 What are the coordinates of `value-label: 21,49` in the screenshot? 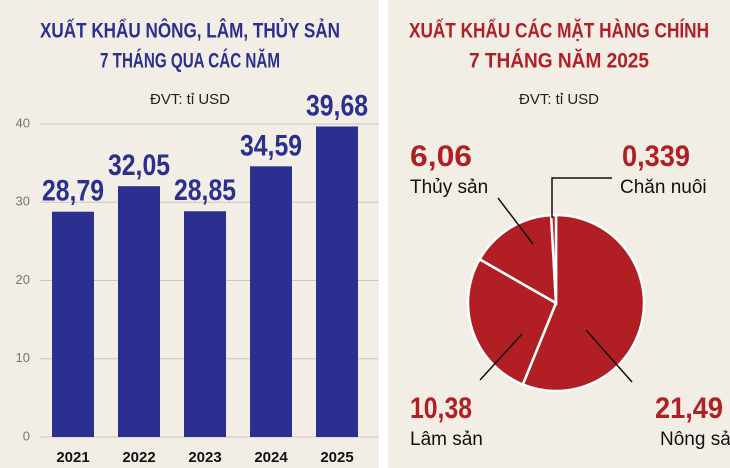 It's located at (689, 408).